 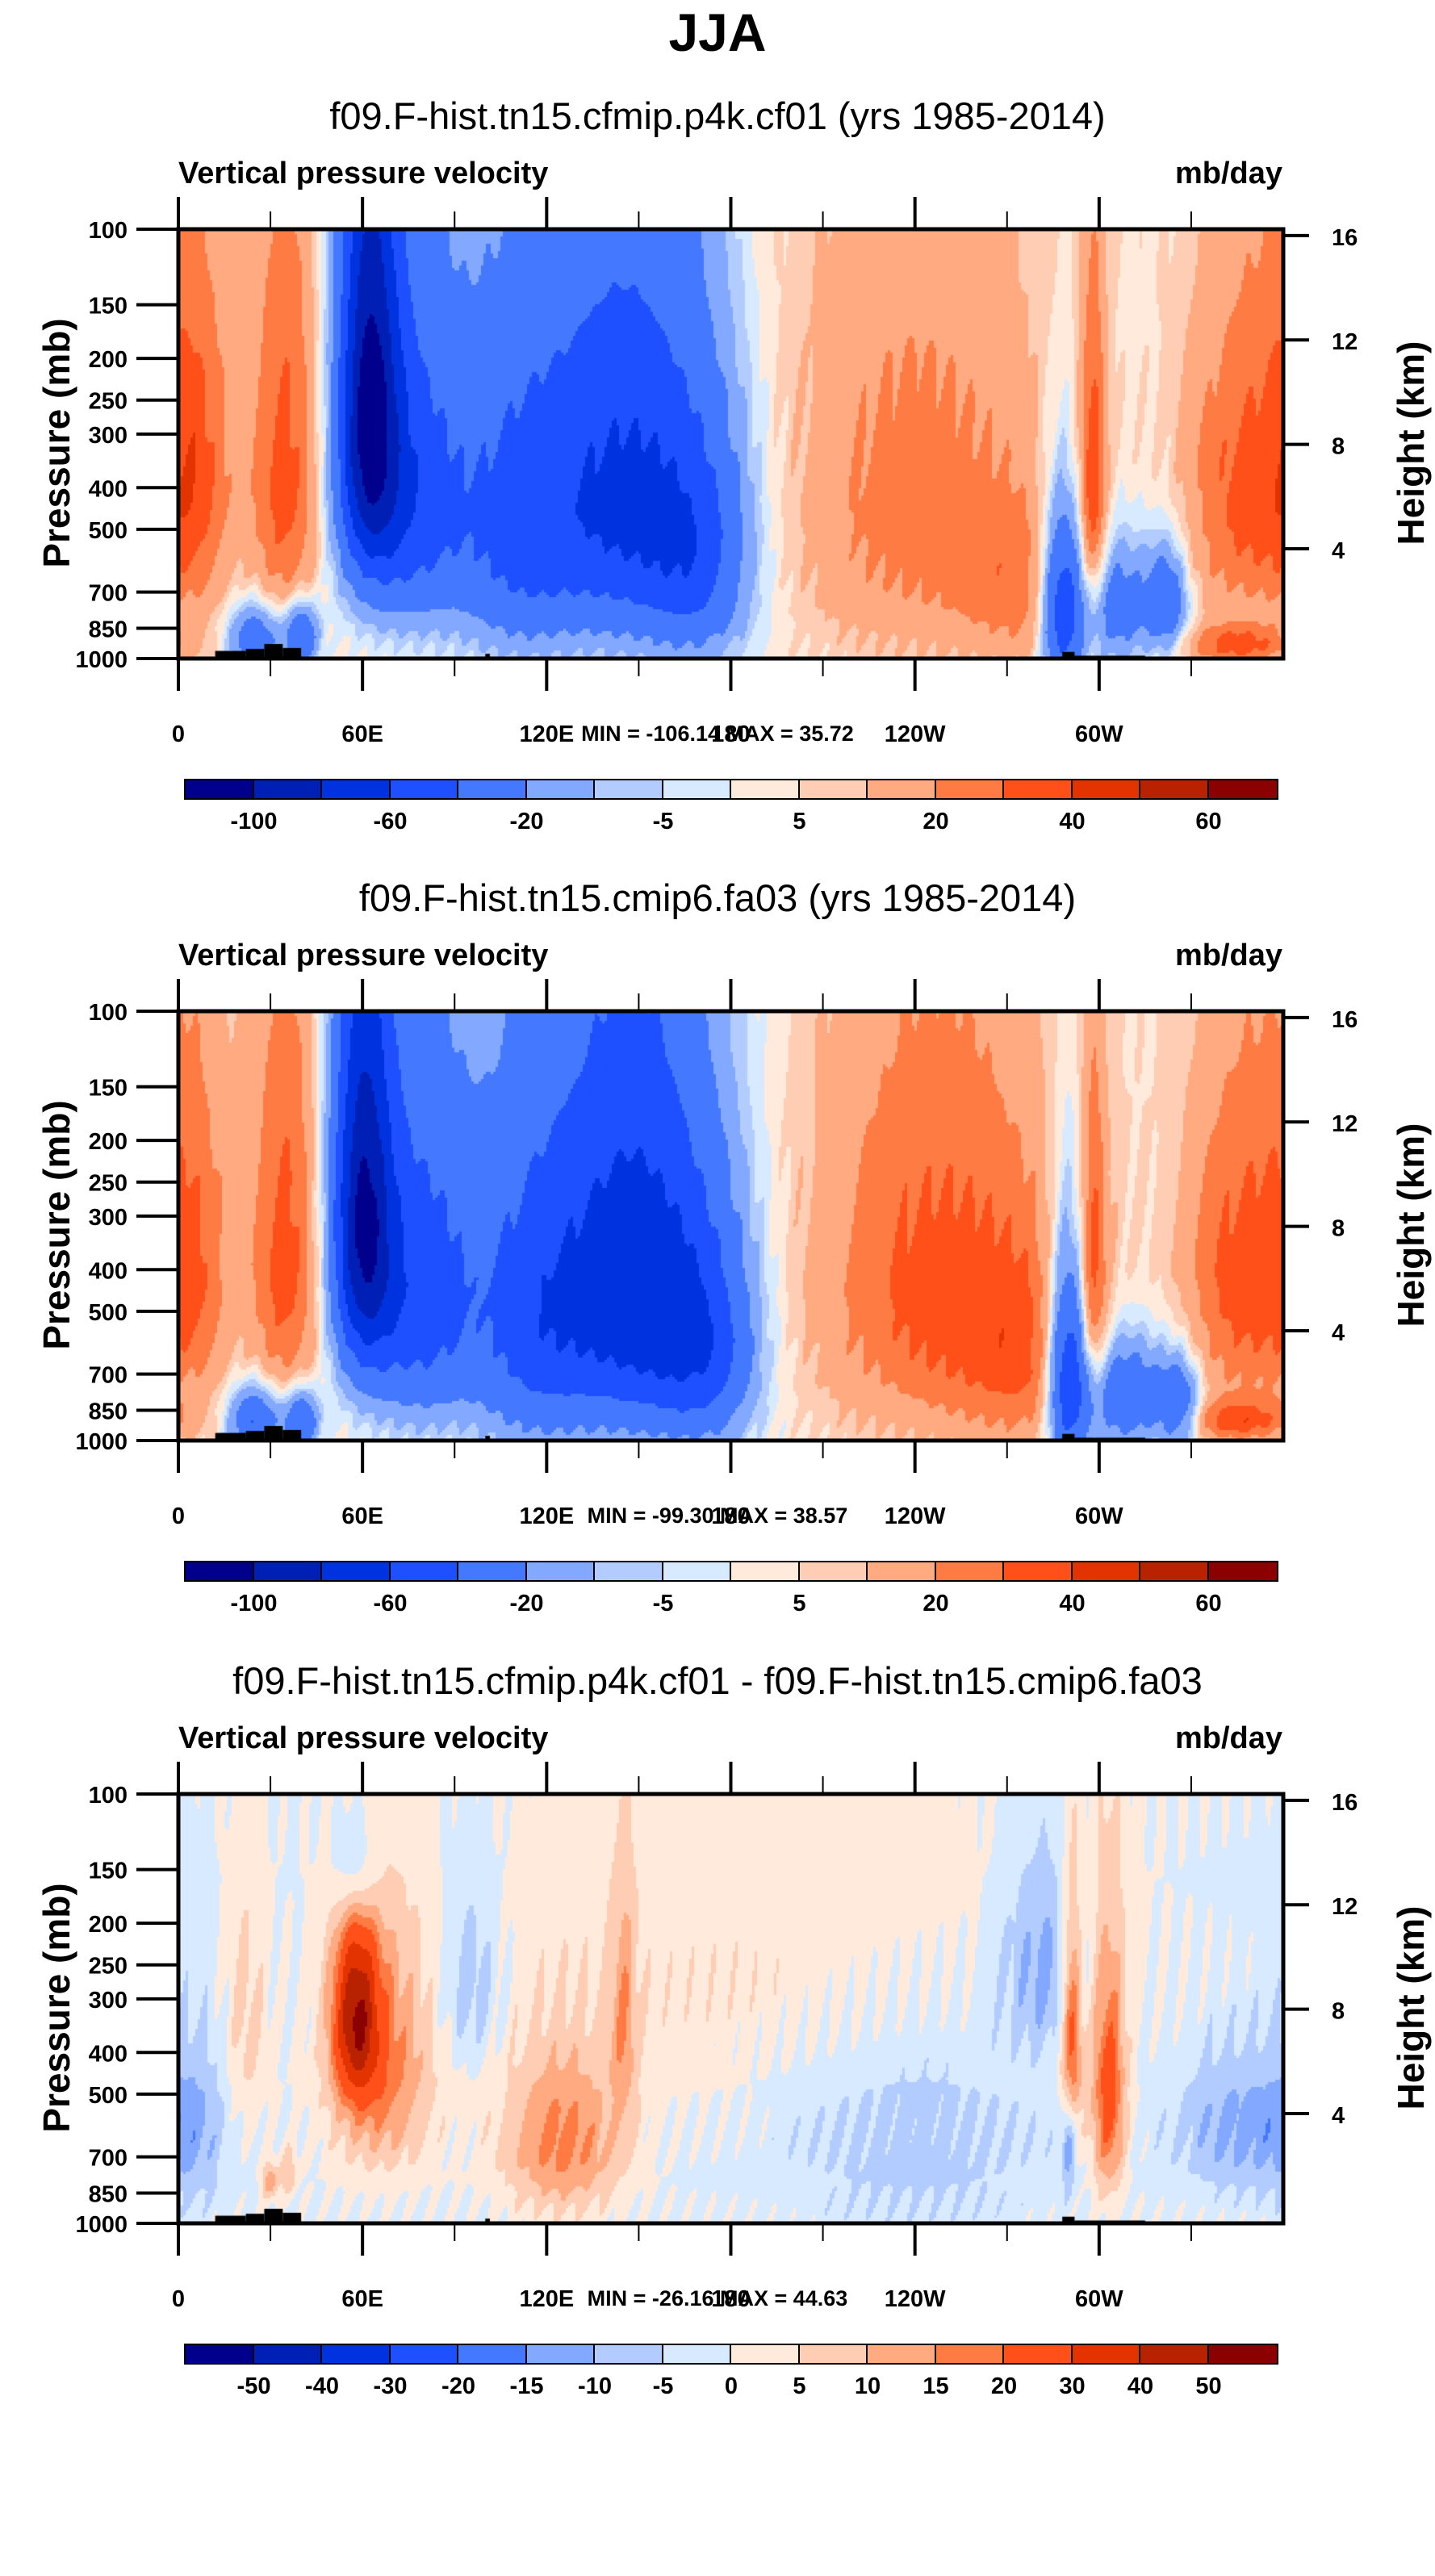 What do you see at coordinates (595, 2386) in the screenshot?
I see `colorbar-label: -10` at bounding box center [595, 2386].